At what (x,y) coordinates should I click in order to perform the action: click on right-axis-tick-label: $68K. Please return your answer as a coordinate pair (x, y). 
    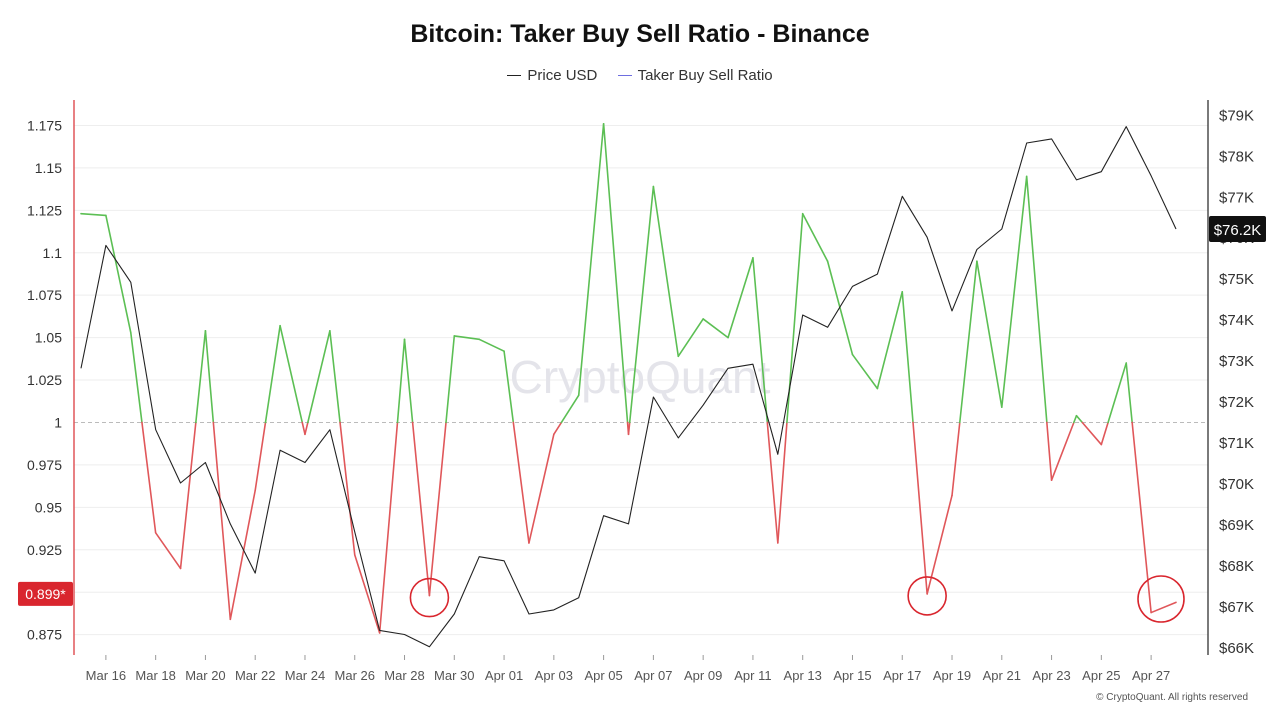
    Looking at the image, I should click on (1236, 566).